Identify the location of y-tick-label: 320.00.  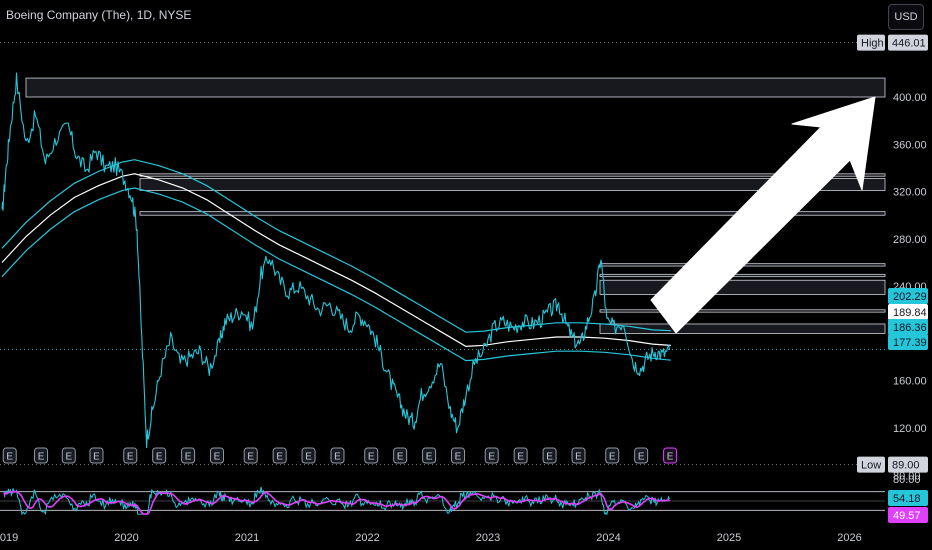
(910, 193).